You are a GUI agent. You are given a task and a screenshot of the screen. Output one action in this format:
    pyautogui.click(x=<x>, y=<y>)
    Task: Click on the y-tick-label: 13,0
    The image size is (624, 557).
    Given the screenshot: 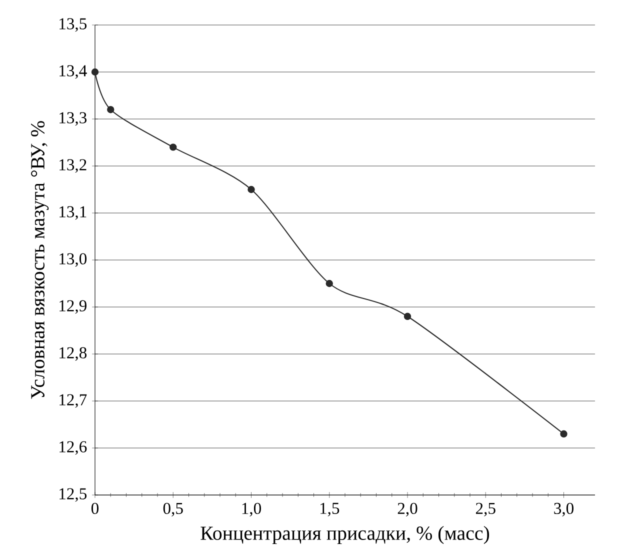 What is the action you would take?
    pyautogui.click(x=73, y=260)
    